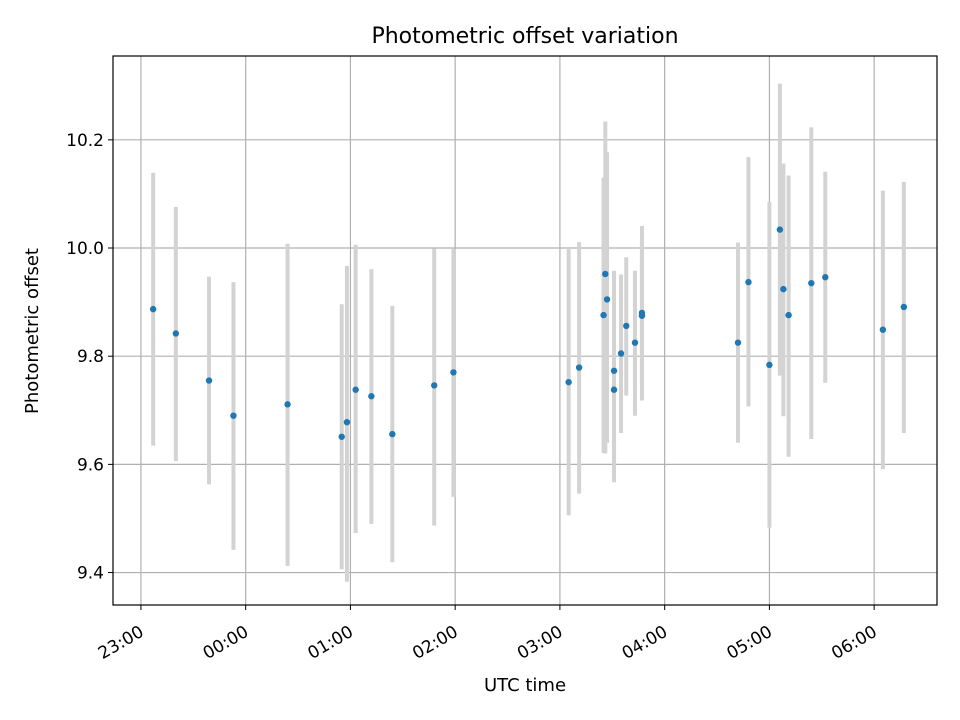  What do you see at coordinates (90, 357) in the screenshot?
I see `y-tick-label: 9.8` at bounding box center [90, 357].